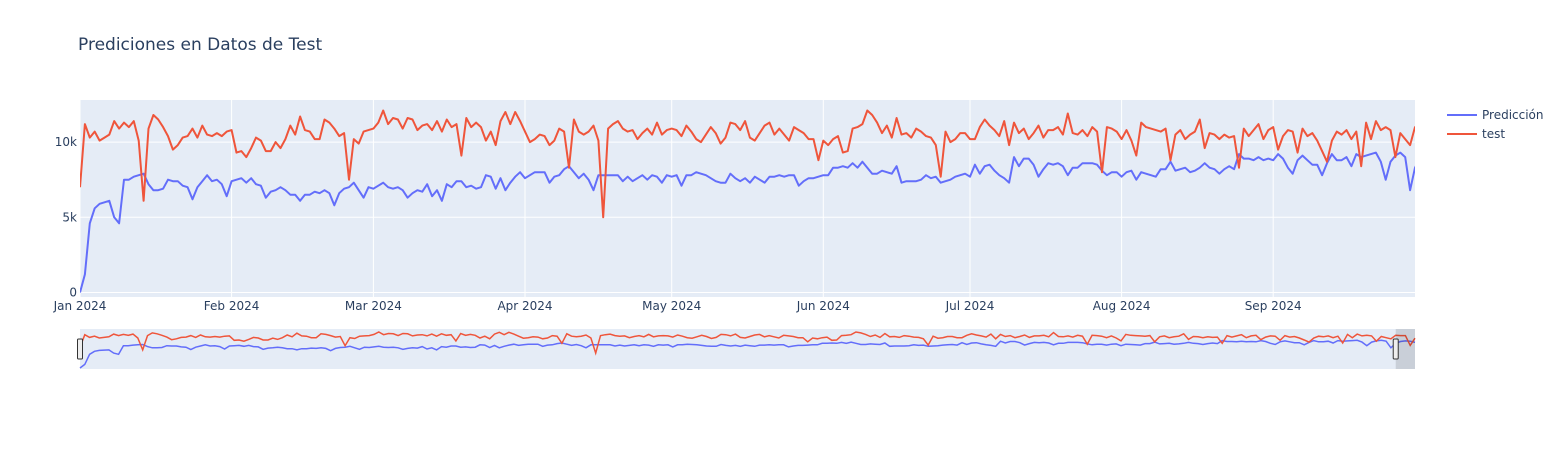 Image resolution: width=1558 pixels, height=450 pixels. Describe the element at coordinates (373, 306) in the screenshot. I see `x-tick-label: Mar 2024` at that location.